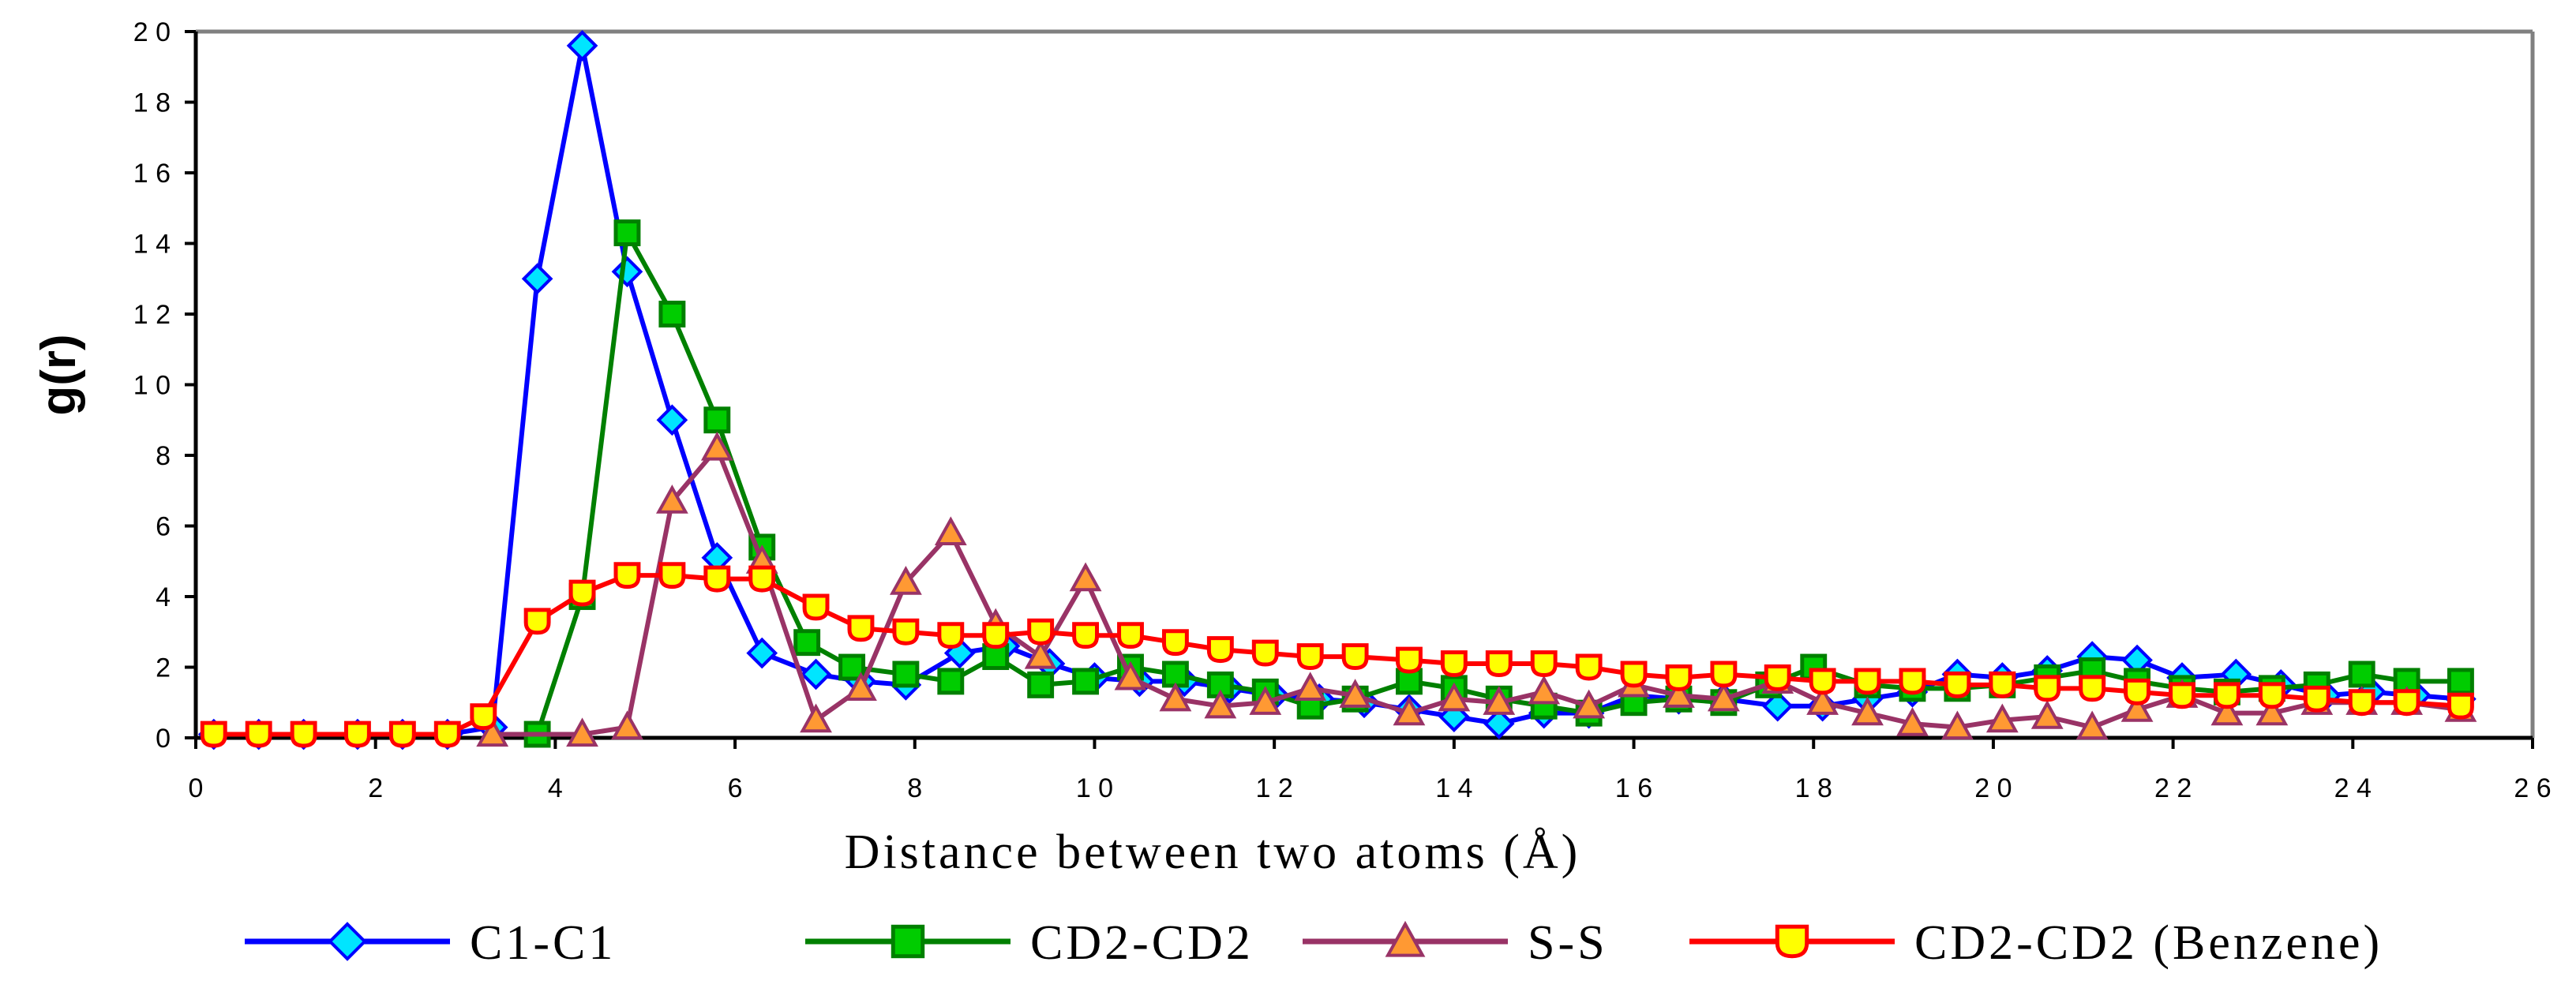 Image resolution: width=2576 pixels, height=988 pixels. I want to click on legend-item: S-S, so click(1455, 943).